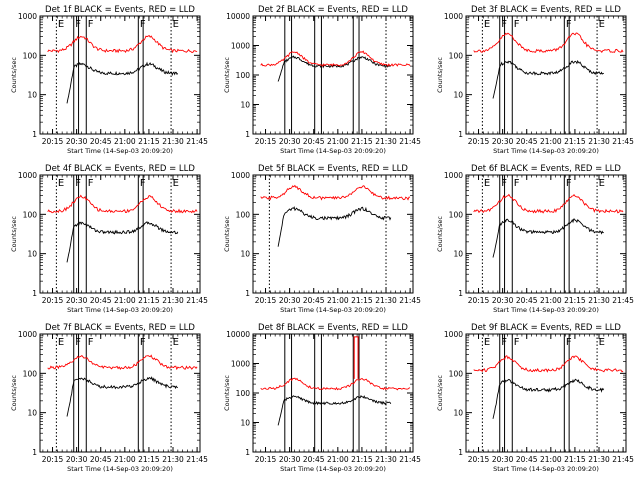 Image resolution: width=640 pixels, height=480 pixels. Describe the element at coordinates (333, 169) in the screenshot. I see `panel-title: Det 5f BLACK = Events, RED = LLD` at that location.